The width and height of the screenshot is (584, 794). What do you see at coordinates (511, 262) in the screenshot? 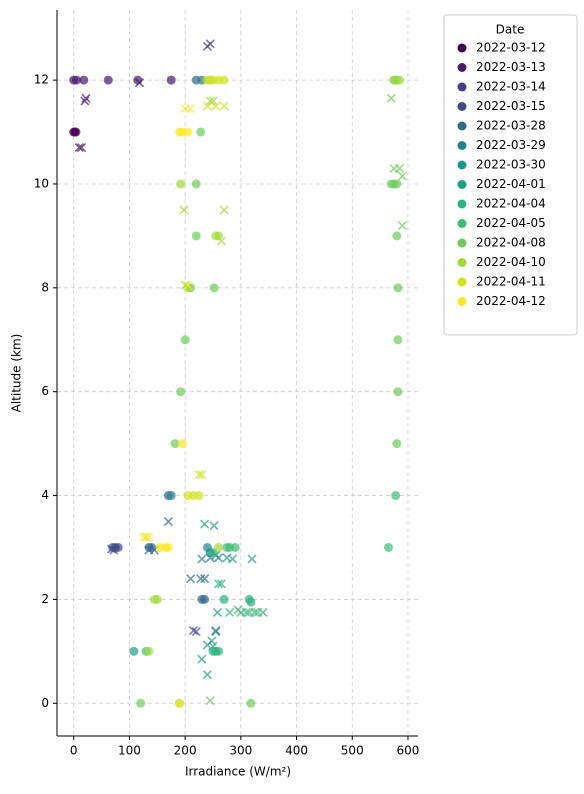
I see `legend-label: 2022-04-10` at bounding box center [511, 262].